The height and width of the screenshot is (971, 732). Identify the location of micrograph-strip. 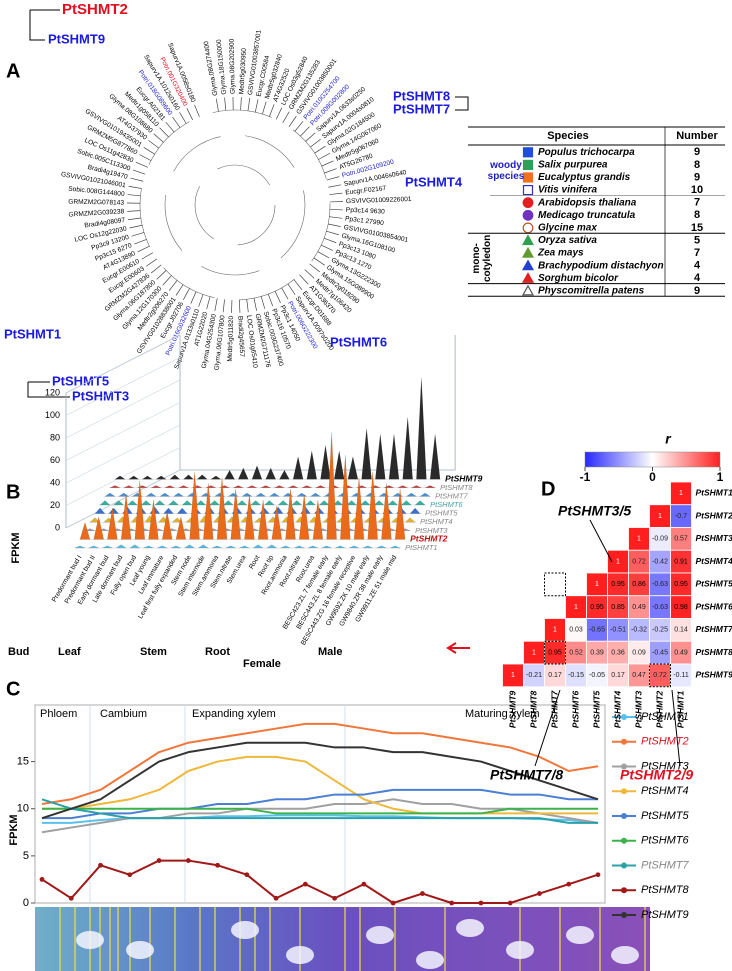
(342, 939).